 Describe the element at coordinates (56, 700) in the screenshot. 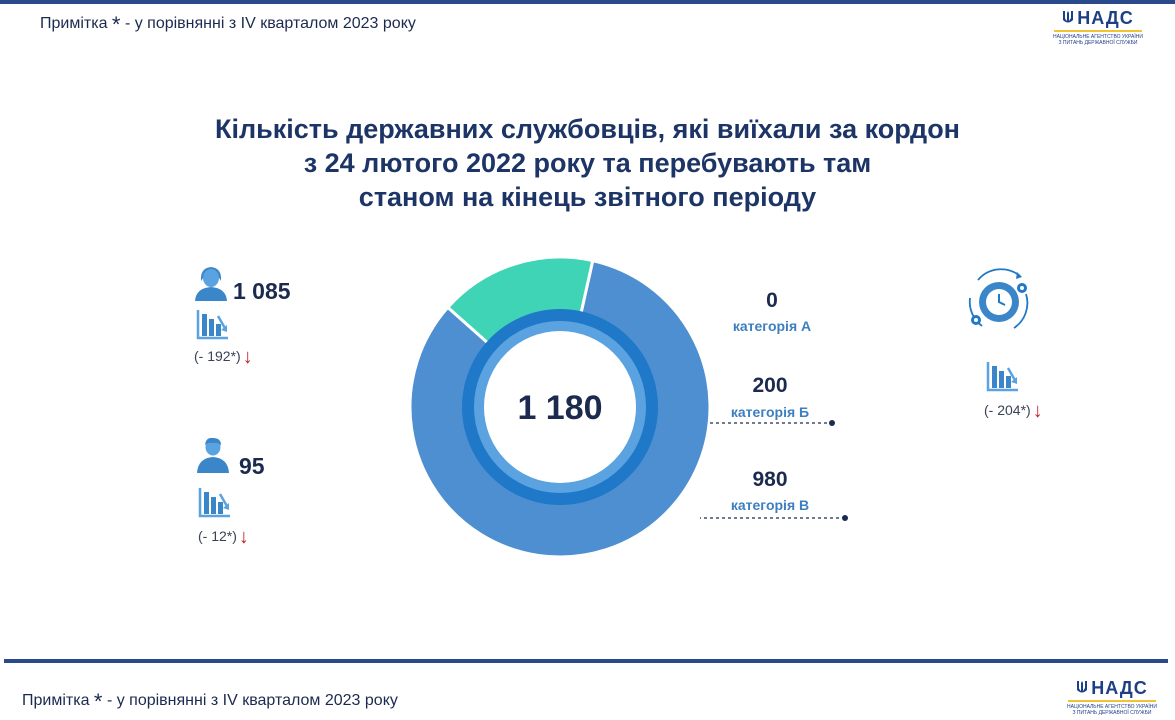

I see `footer-note-prefix: Примітка` at that location.